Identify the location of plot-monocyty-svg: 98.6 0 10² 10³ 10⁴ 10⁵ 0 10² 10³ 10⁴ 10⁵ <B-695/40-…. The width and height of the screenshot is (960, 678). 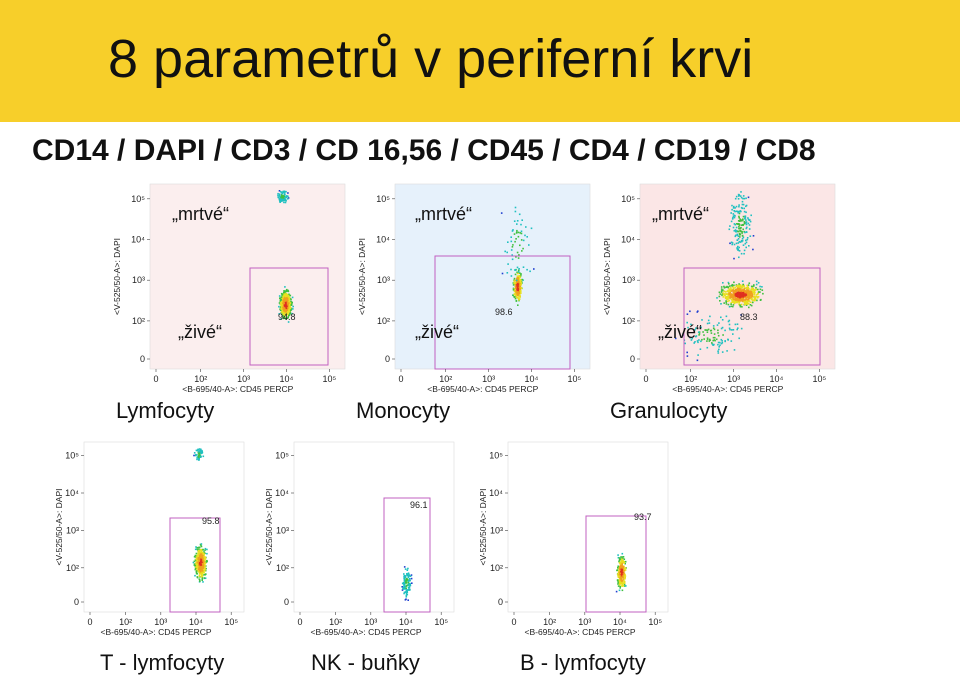
(474, 288).